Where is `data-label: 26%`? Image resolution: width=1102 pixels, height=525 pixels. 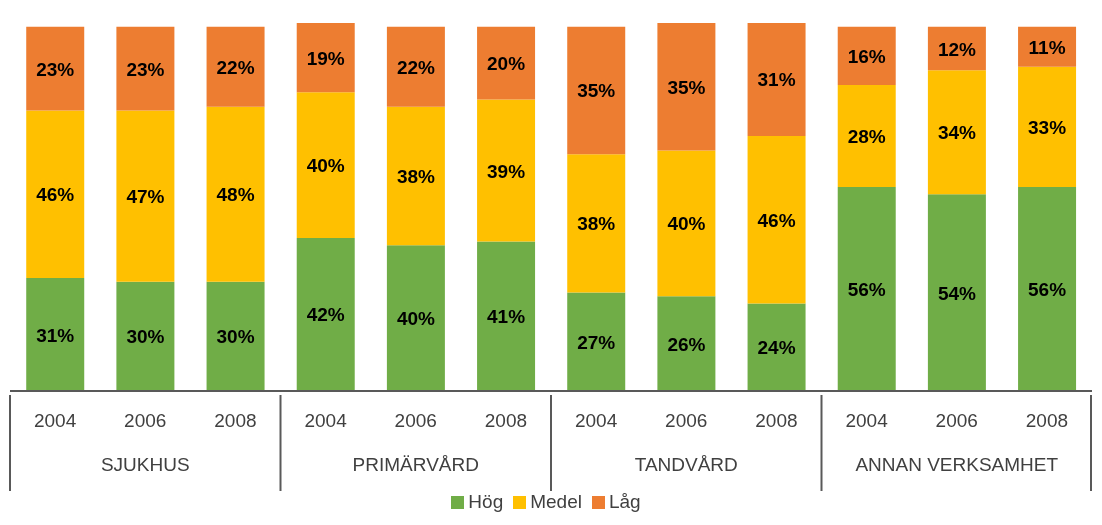
data-label: 26% is located at coordinates (686, 344).